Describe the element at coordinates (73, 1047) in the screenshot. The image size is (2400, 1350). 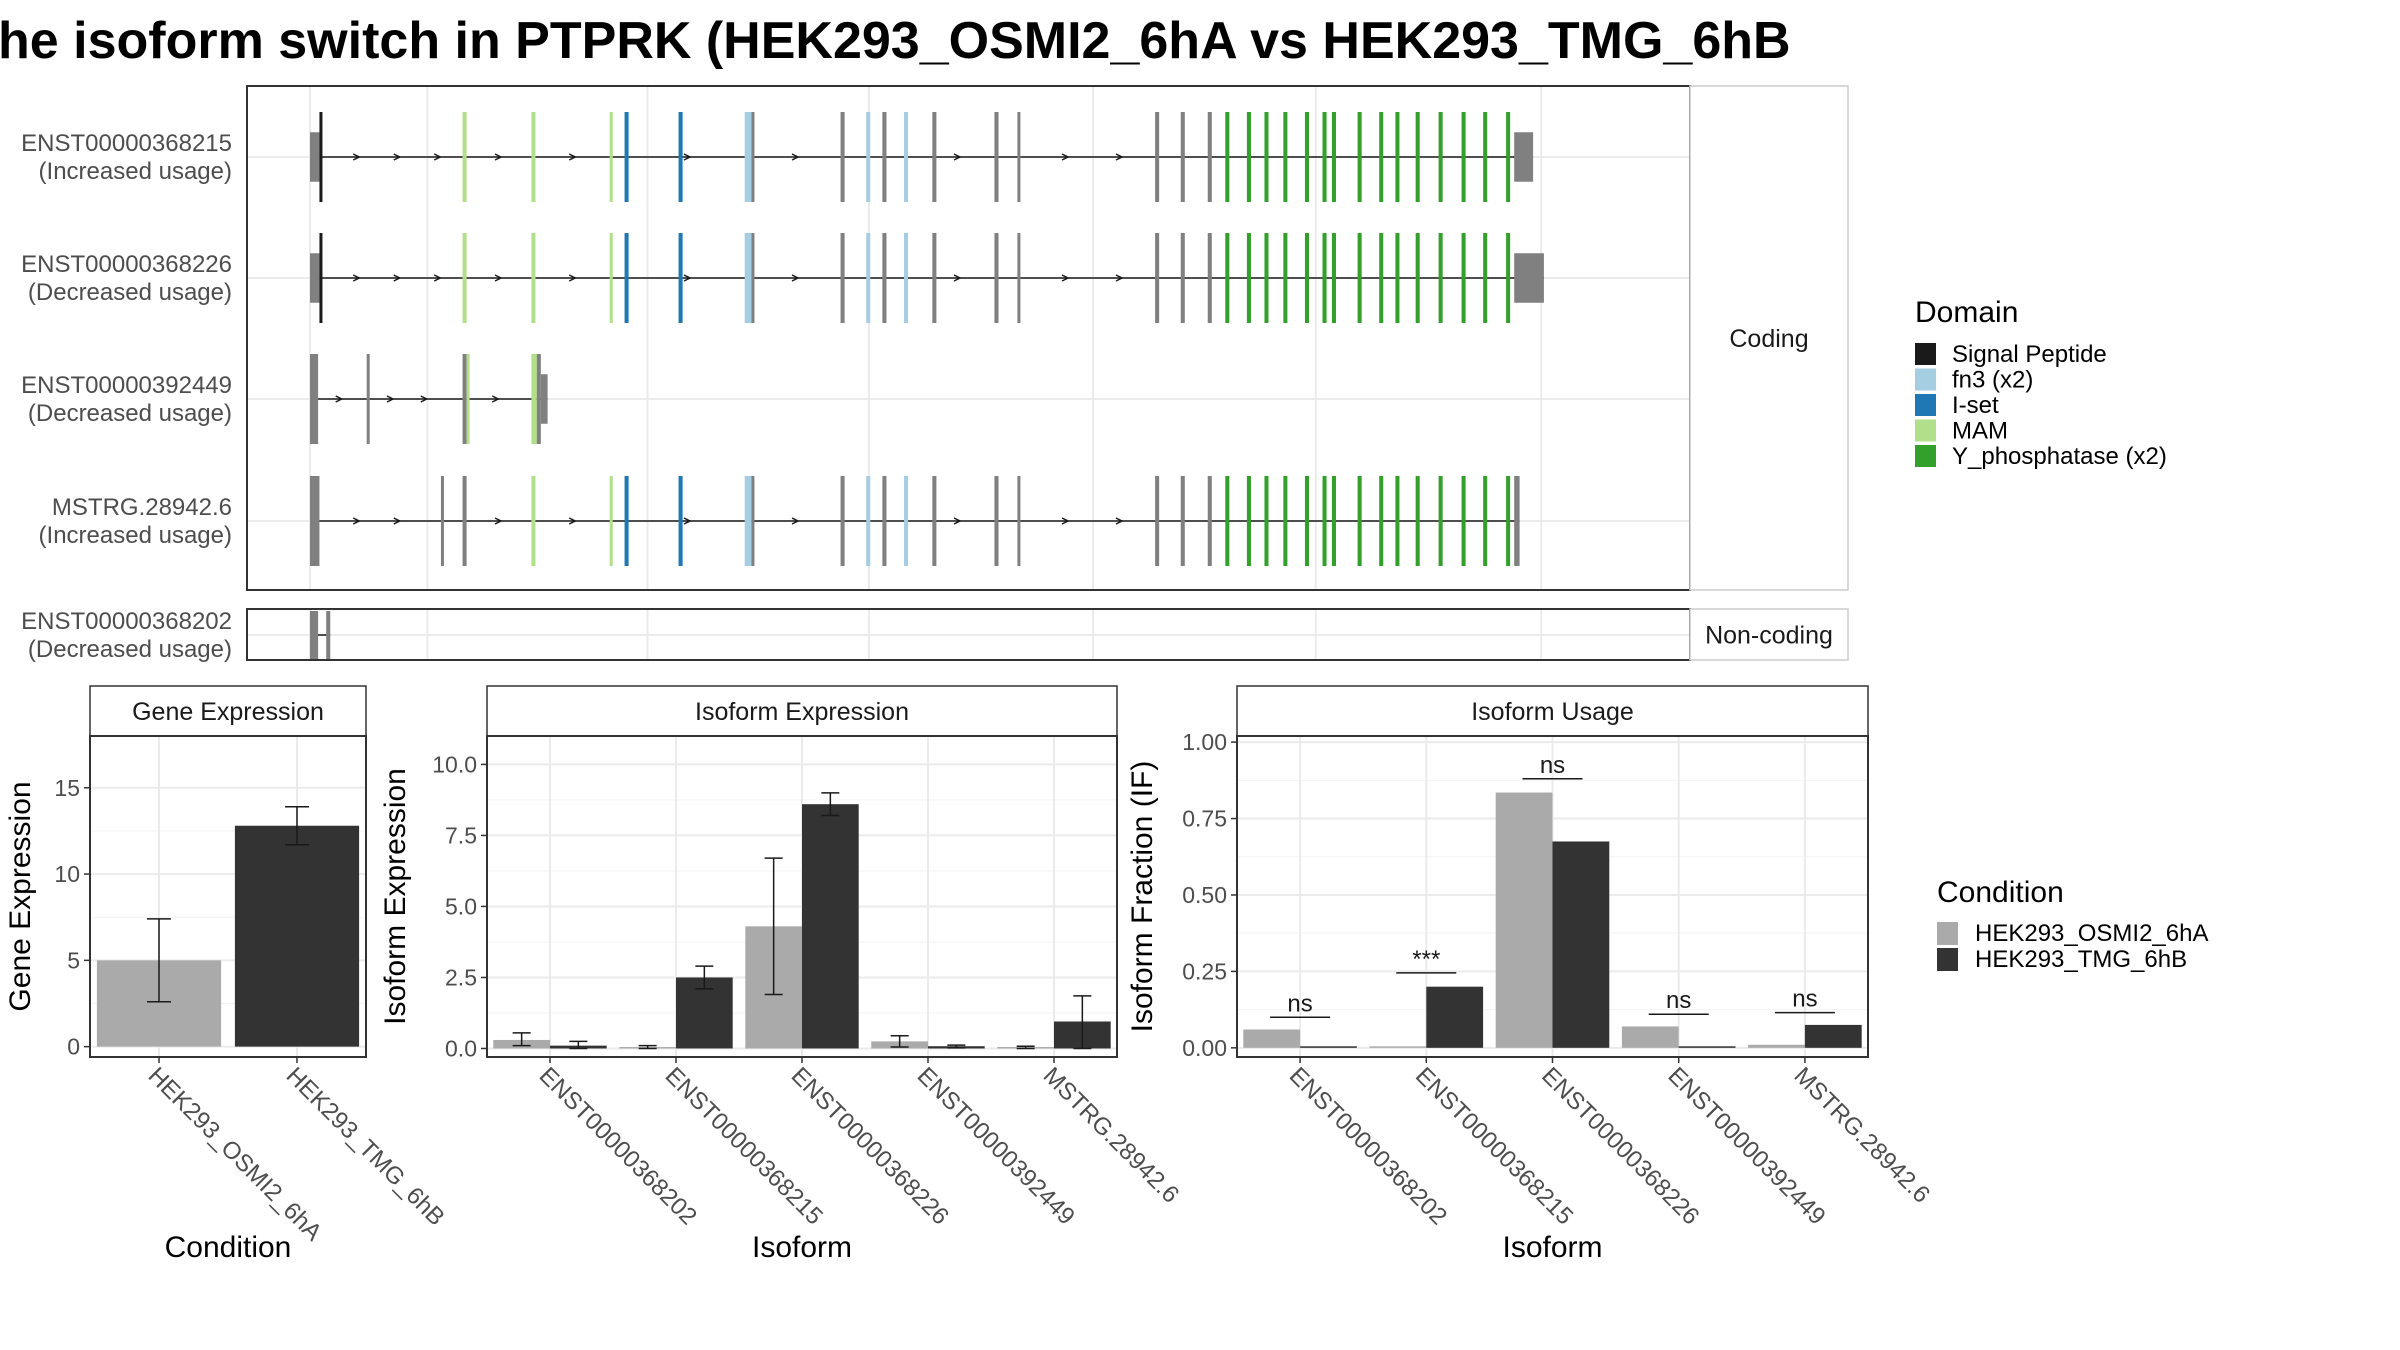
I see `y-tick-label: 0` at that location.